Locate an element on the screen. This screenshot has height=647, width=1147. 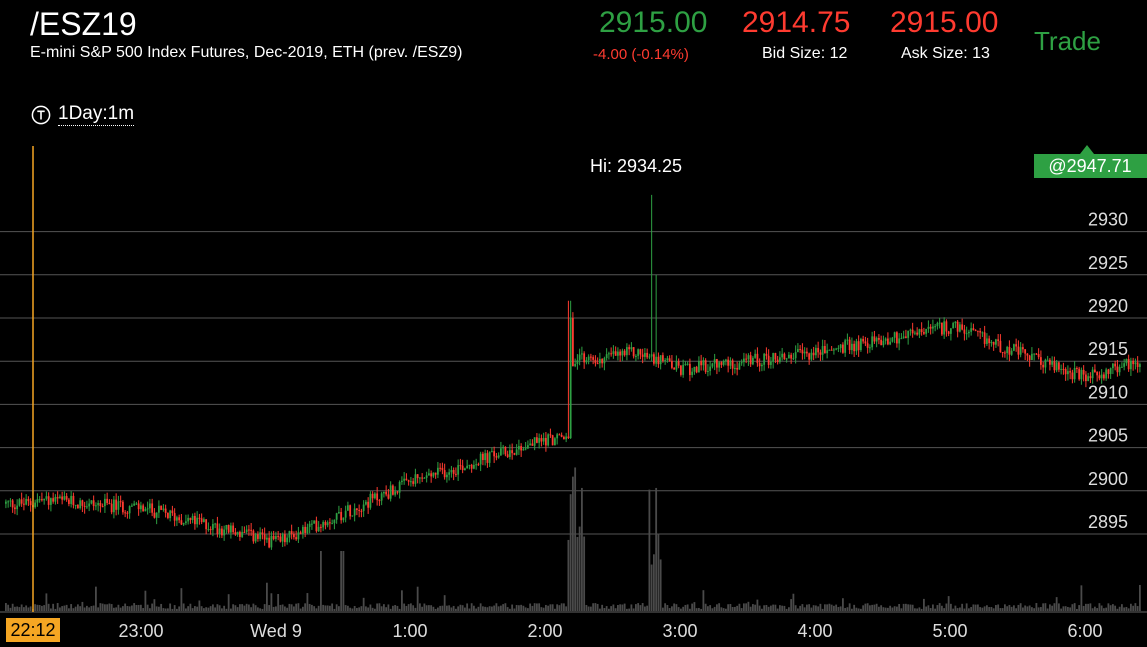
cursor-price-label: @2947.71 is located at coordinates (1089, 166).